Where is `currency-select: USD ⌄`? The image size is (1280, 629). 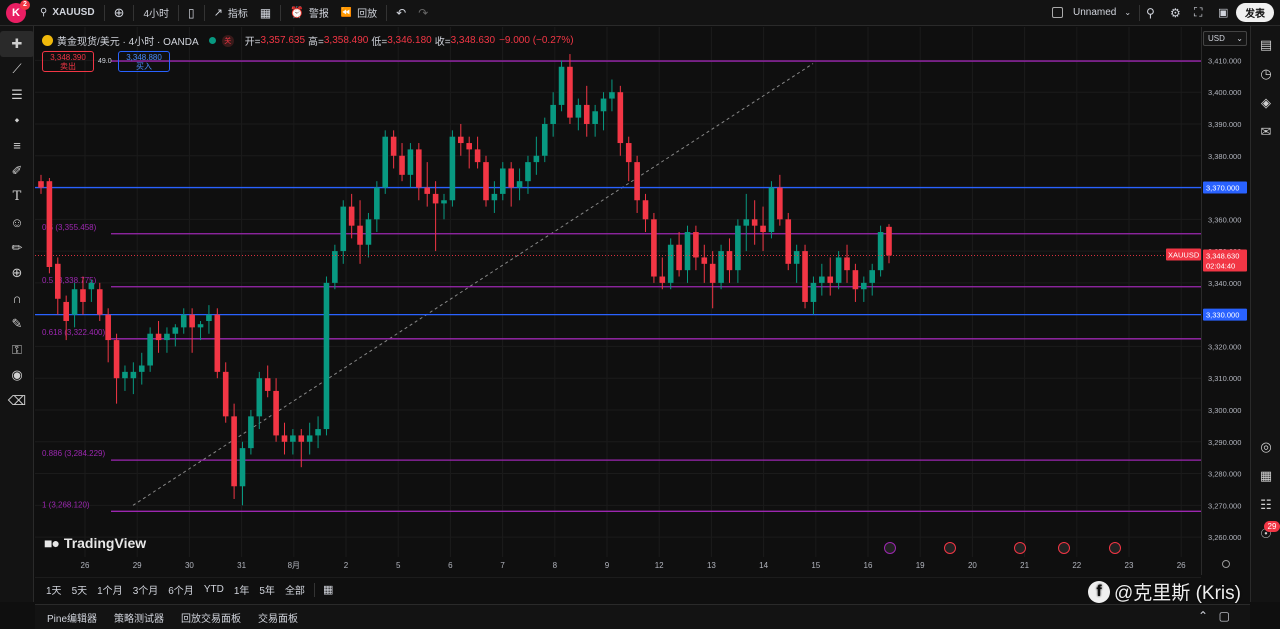 currency-select: USD ⌄ is located at coordinates (1225, 38).